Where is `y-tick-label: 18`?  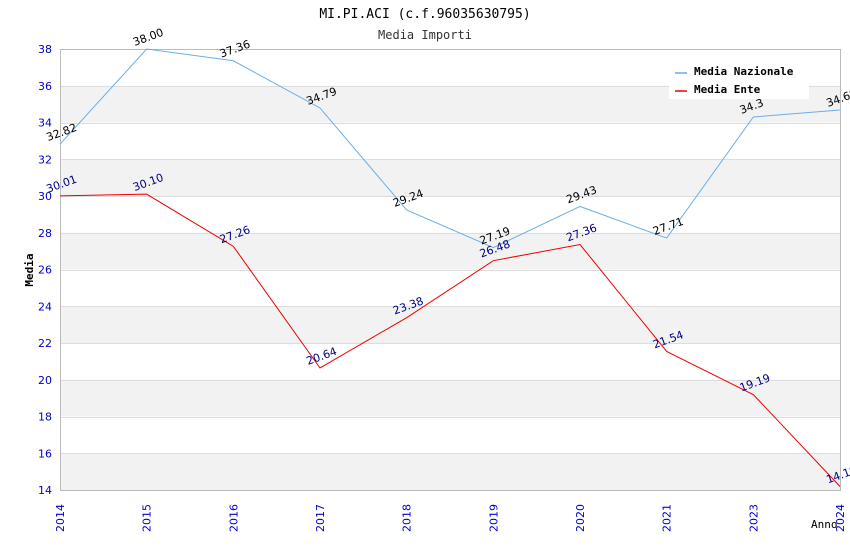
y-tick-label: 18 is located at coordinates (45, 417).